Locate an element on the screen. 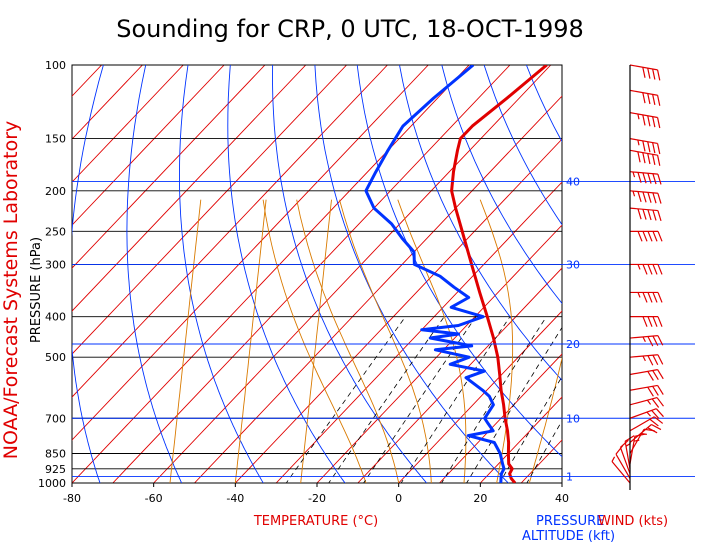 Image resolution: width=702 pixels, height=551 pixels. y-tick-label: 500 is located at coordinates (55, 357).